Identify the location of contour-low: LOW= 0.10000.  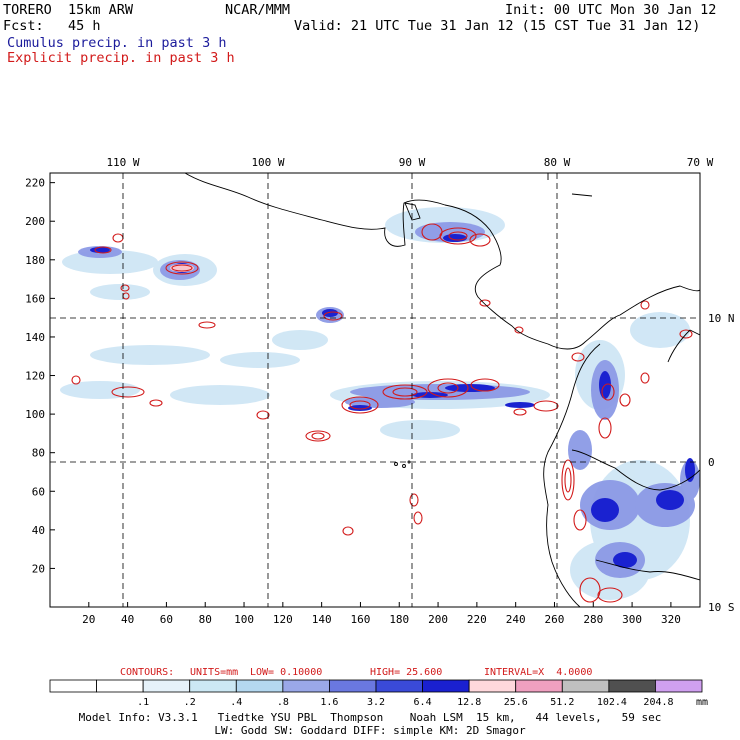
(286, 672).